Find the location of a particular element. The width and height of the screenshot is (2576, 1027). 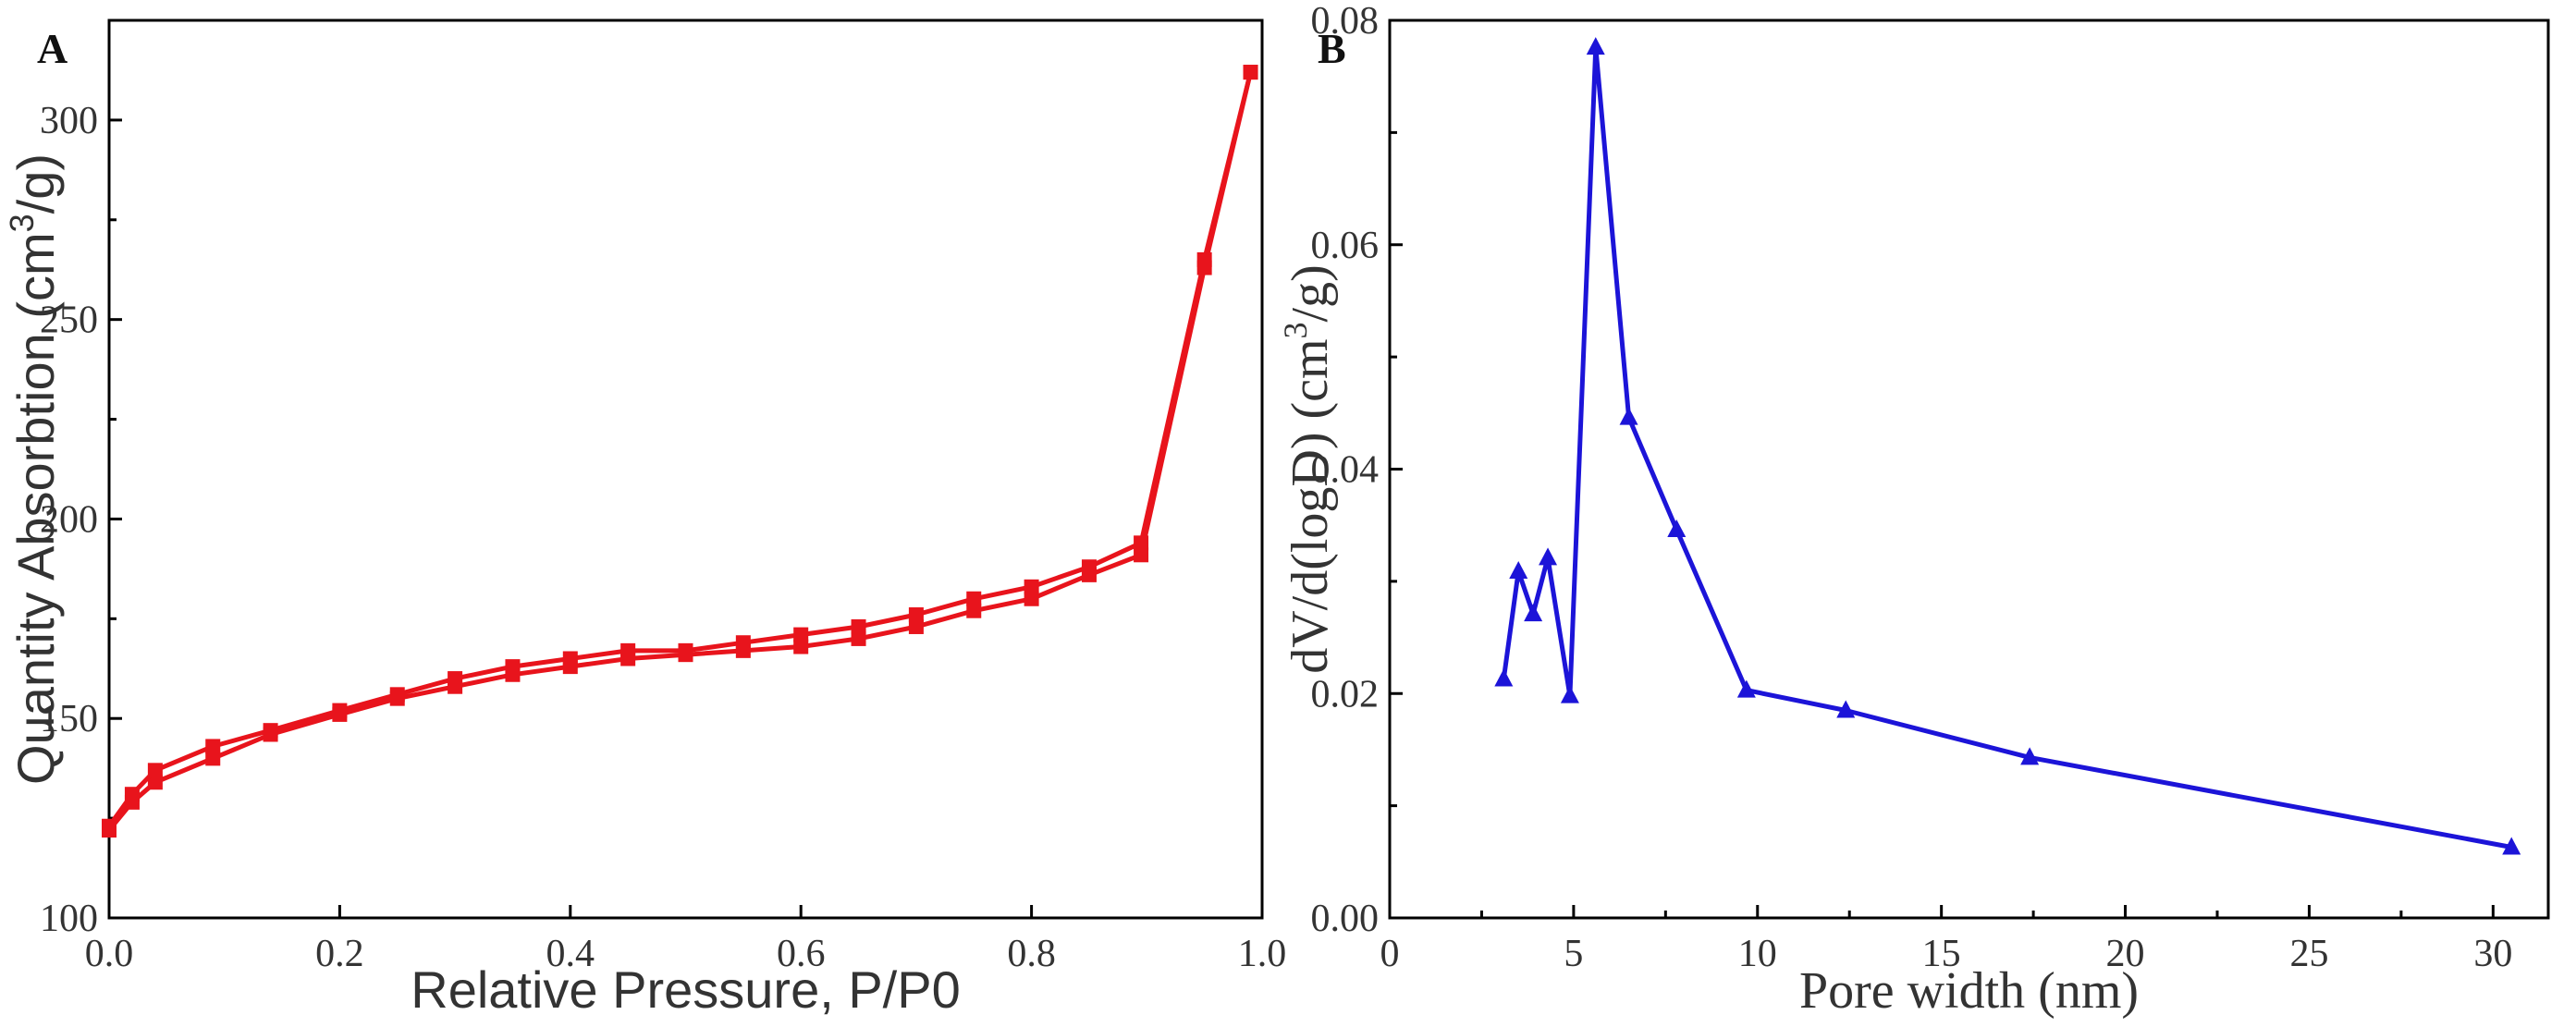

x-tick-label: 5 is located at coordinates (1573, 954).